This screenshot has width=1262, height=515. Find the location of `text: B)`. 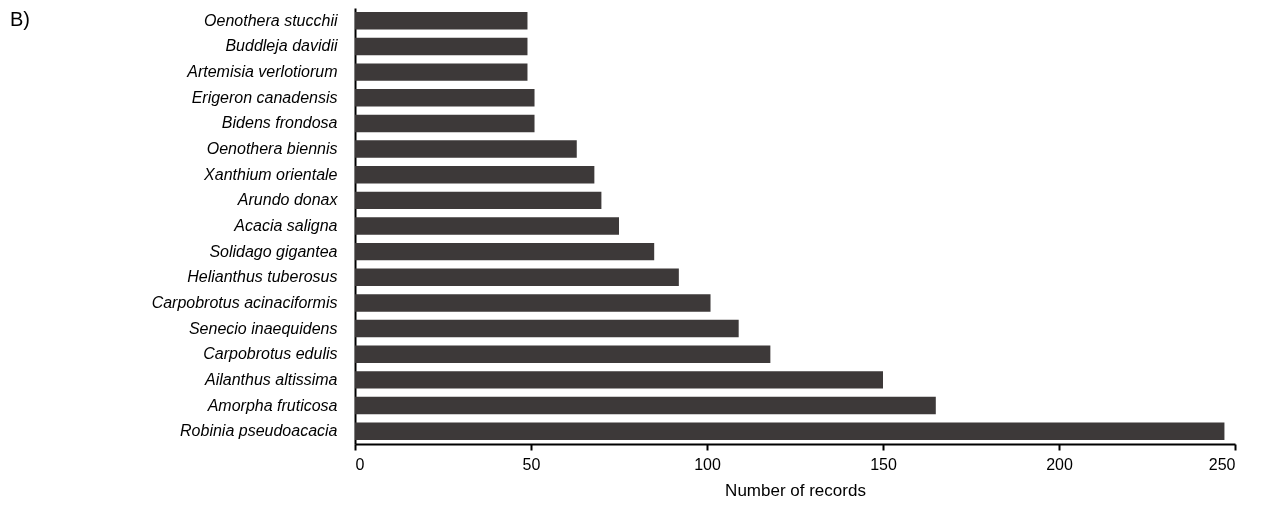

text: B) is located at coordinates (20, 19).